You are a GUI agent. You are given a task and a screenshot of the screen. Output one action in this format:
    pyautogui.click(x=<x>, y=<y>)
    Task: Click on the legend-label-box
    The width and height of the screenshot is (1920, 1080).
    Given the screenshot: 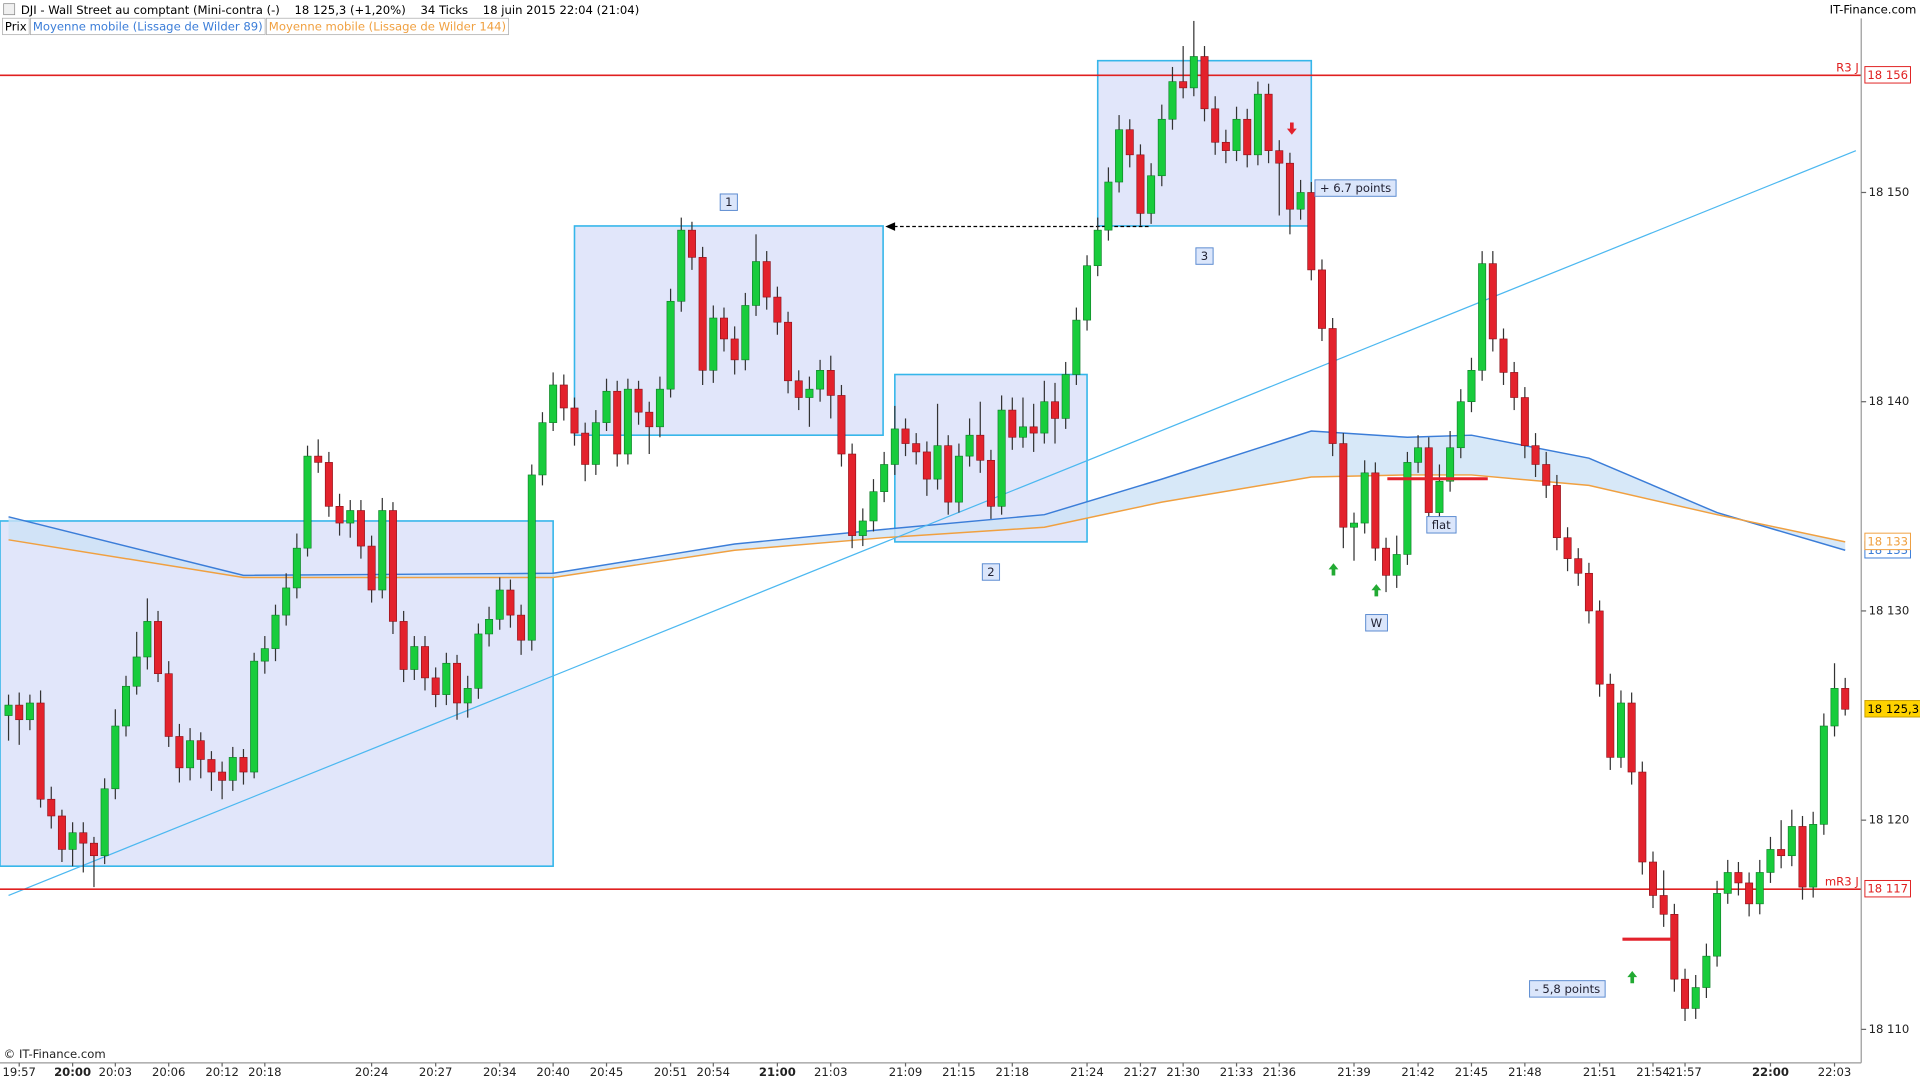 What is the action you would take?
    pyautogui.click(x=16, y=26)
    